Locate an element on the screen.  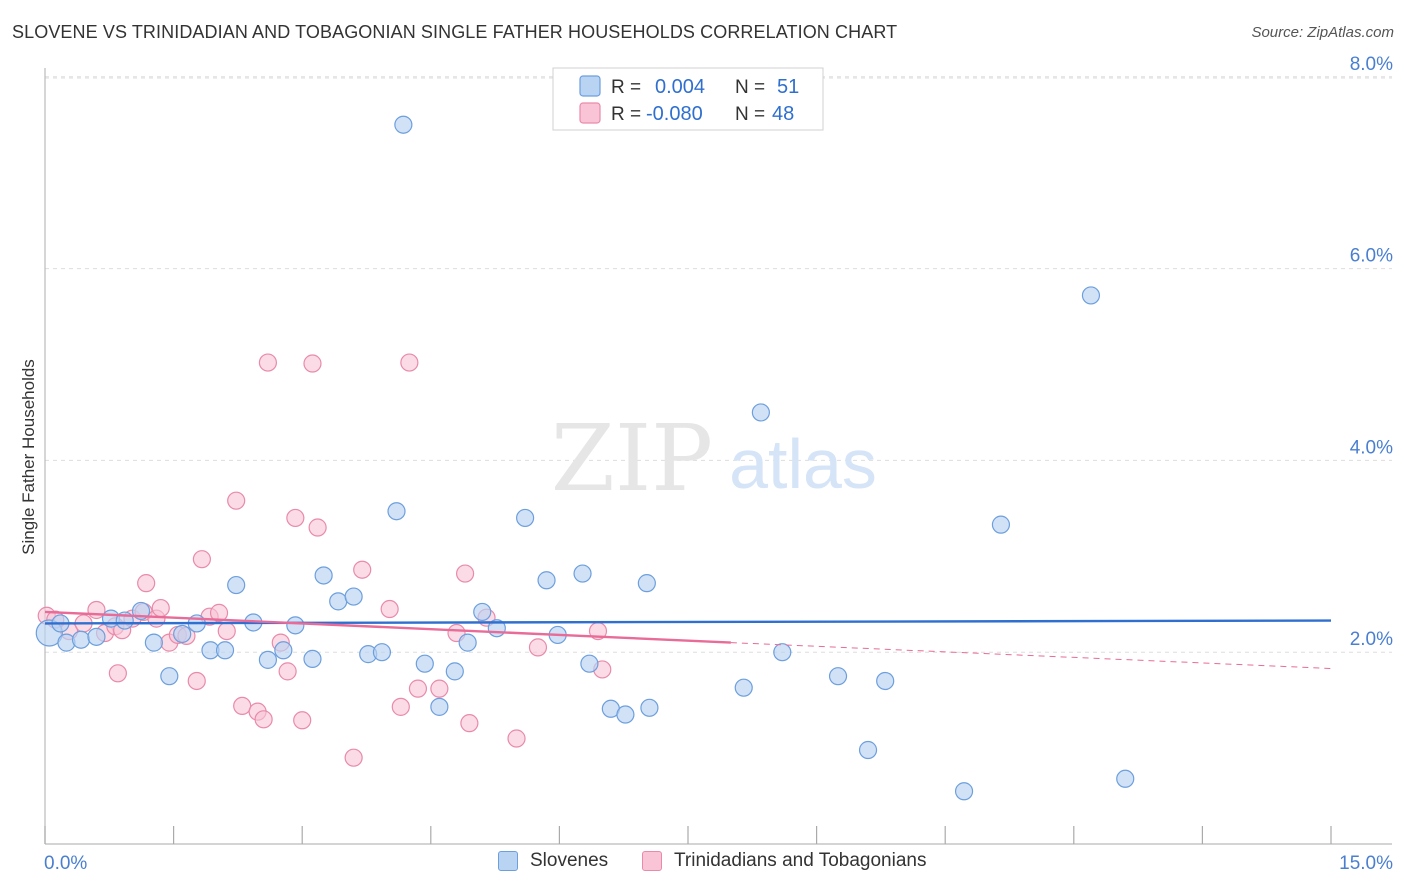
y-axis-title: Single Father Households is located at coordinates (28, 457).